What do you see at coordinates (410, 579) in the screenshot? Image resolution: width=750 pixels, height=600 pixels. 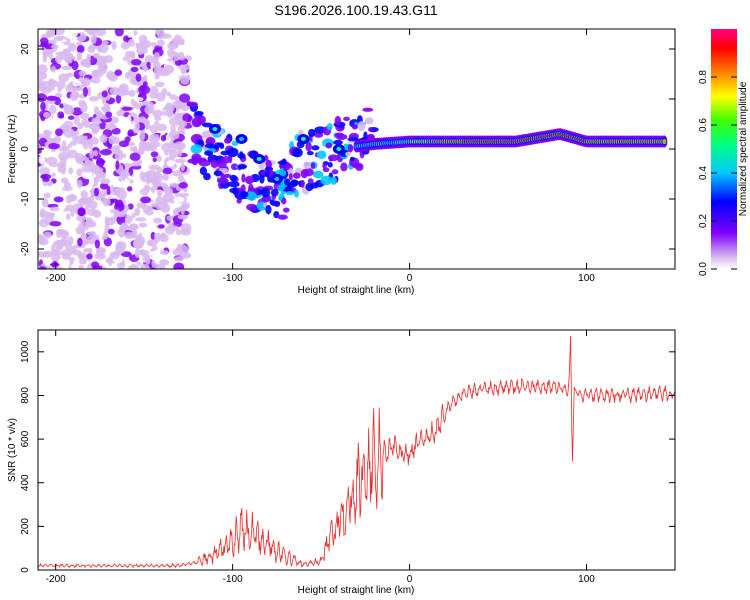 I see `x-tick-label: 0` at bounding box center [410, 579].